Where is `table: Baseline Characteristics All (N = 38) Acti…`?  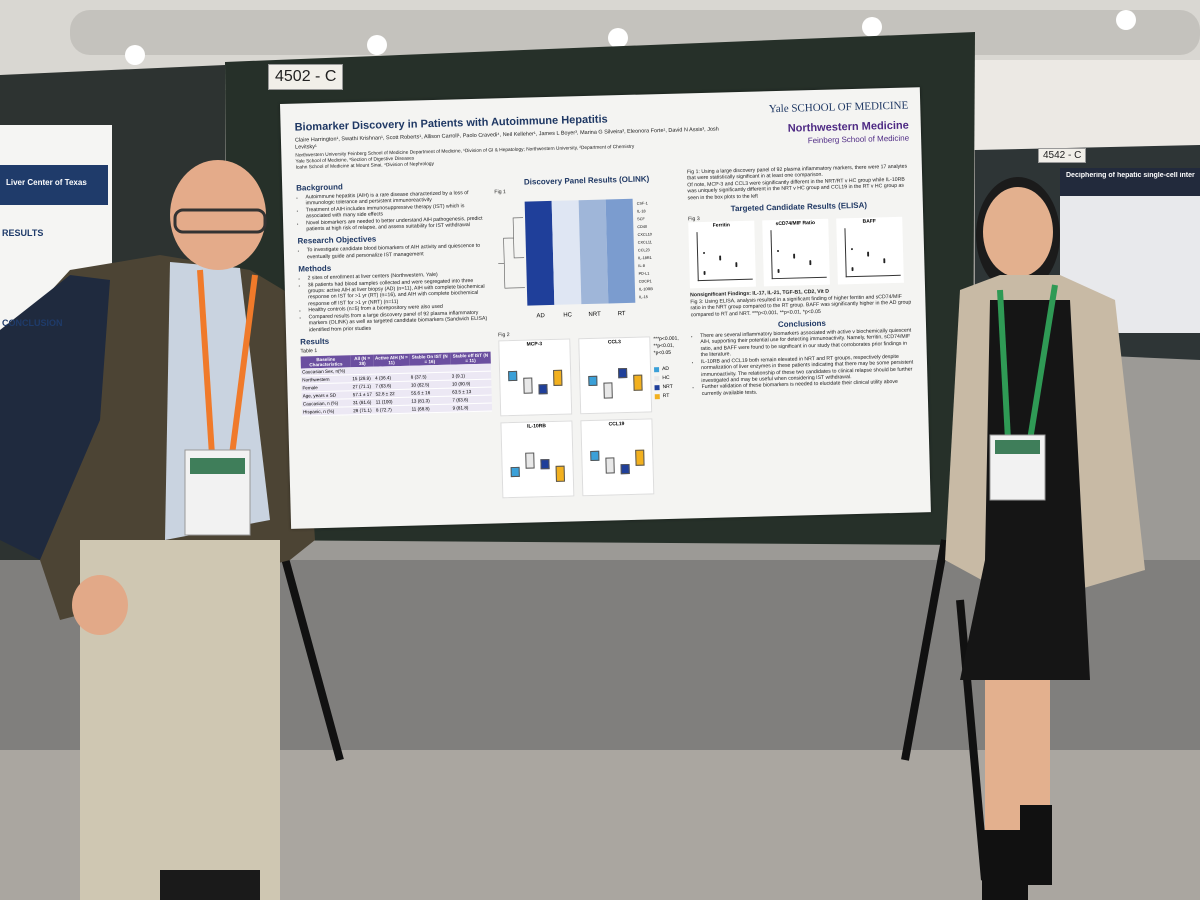 table: Baseline Characteristics All (N = 38) Acti… is located at coordinates (396, 384).